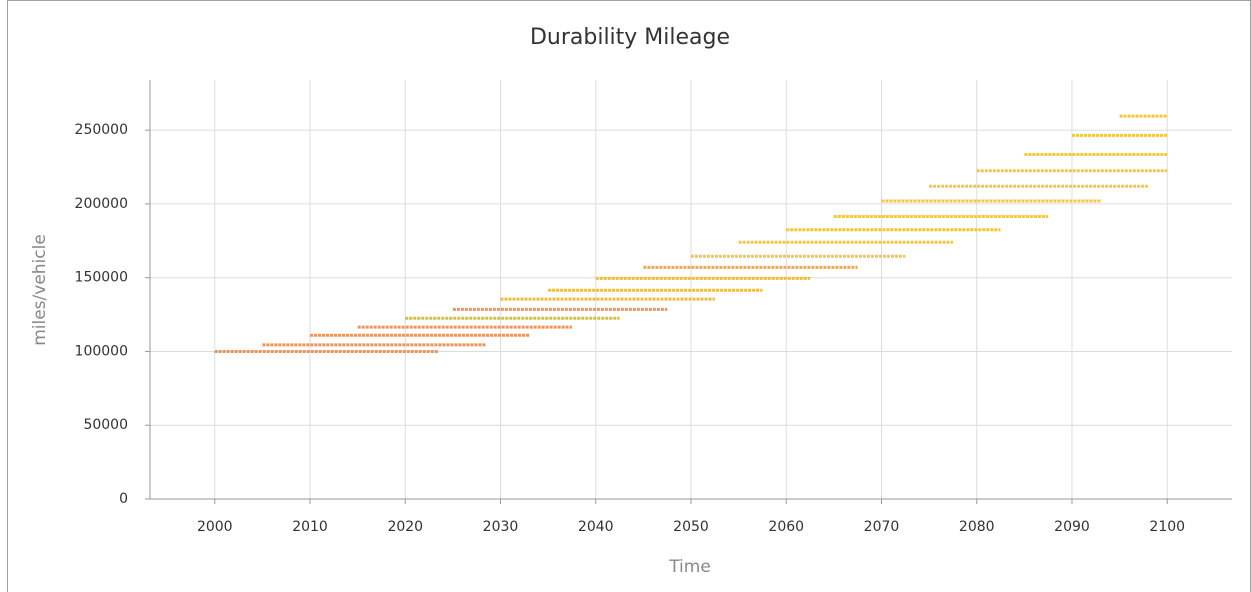  I want to click on y-tick-label: 50000, so click(105, 425).